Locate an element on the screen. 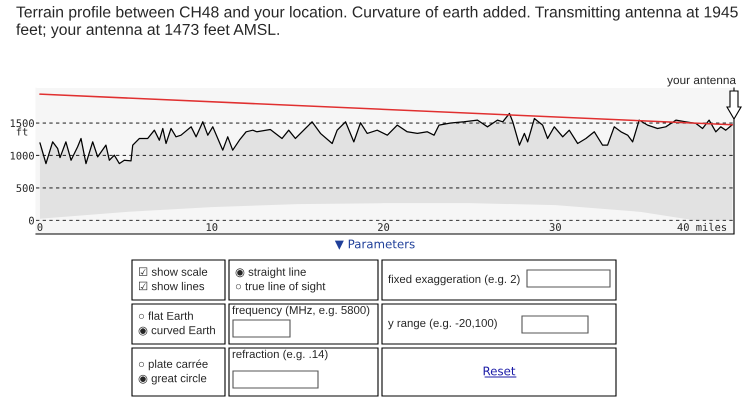 The height and width of the screenshot is (408, 750). text: Reset is located at coordinates (500, 371).